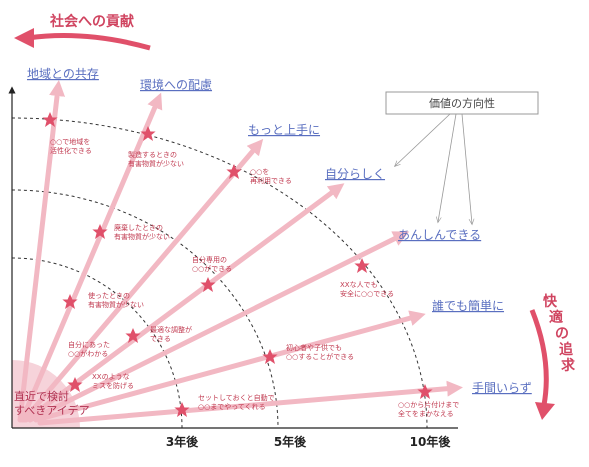 The image size is (589, 467). Describe the element at coordinates (89, 349) in the screenshot. I see `annotation: 自分にあった○○がわかる` at that location.